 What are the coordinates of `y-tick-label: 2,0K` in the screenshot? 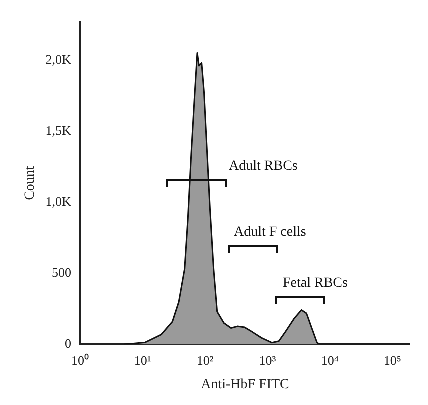 It's located at (59, 59).